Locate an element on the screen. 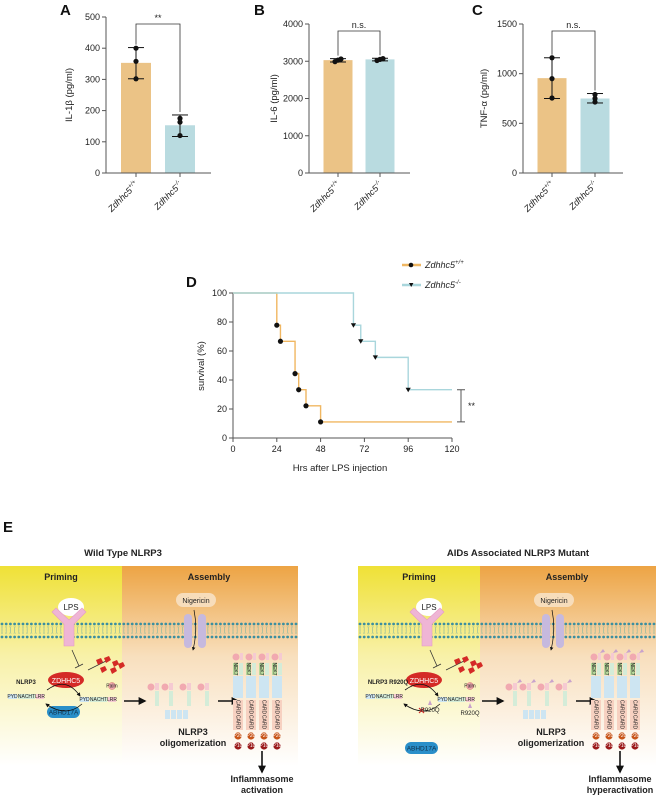 This screenshot has height=800, width=659. legend-label: Zdhhc5+/+ is located at coordinates (444, 265).